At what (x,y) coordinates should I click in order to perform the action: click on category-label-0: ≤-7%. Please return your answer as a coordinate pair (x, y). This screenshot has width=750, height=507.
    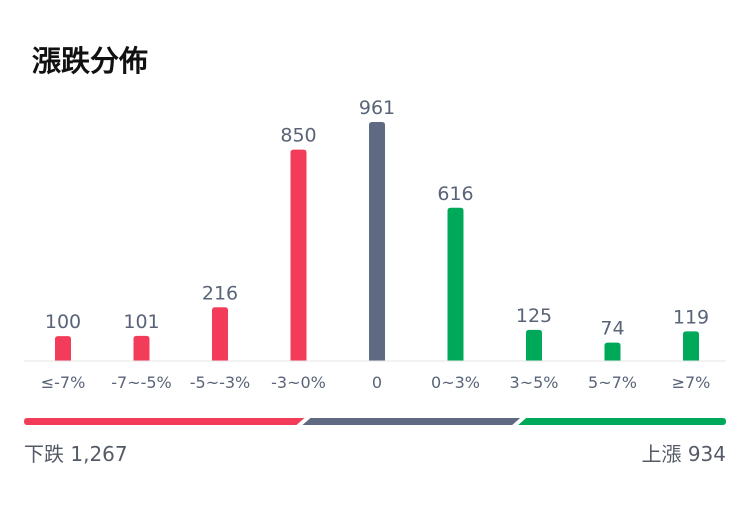
    Looking at the image, I should click on (63, 382).